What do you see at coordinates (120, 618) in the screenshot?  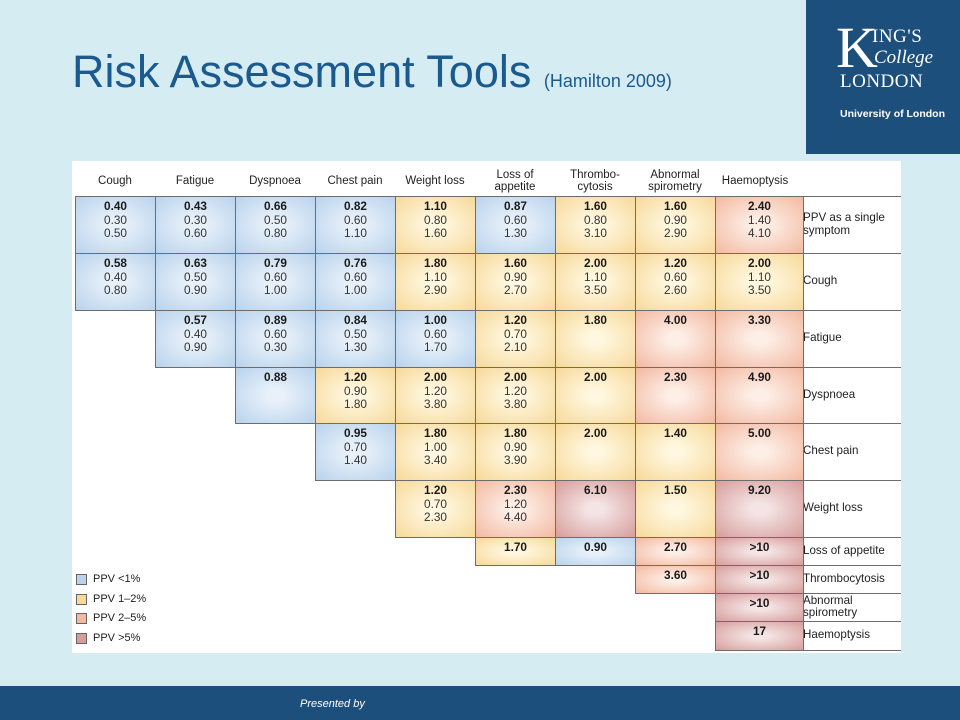 I see `legend-label: PPV 2–5%` at bounding box center [120, 618].